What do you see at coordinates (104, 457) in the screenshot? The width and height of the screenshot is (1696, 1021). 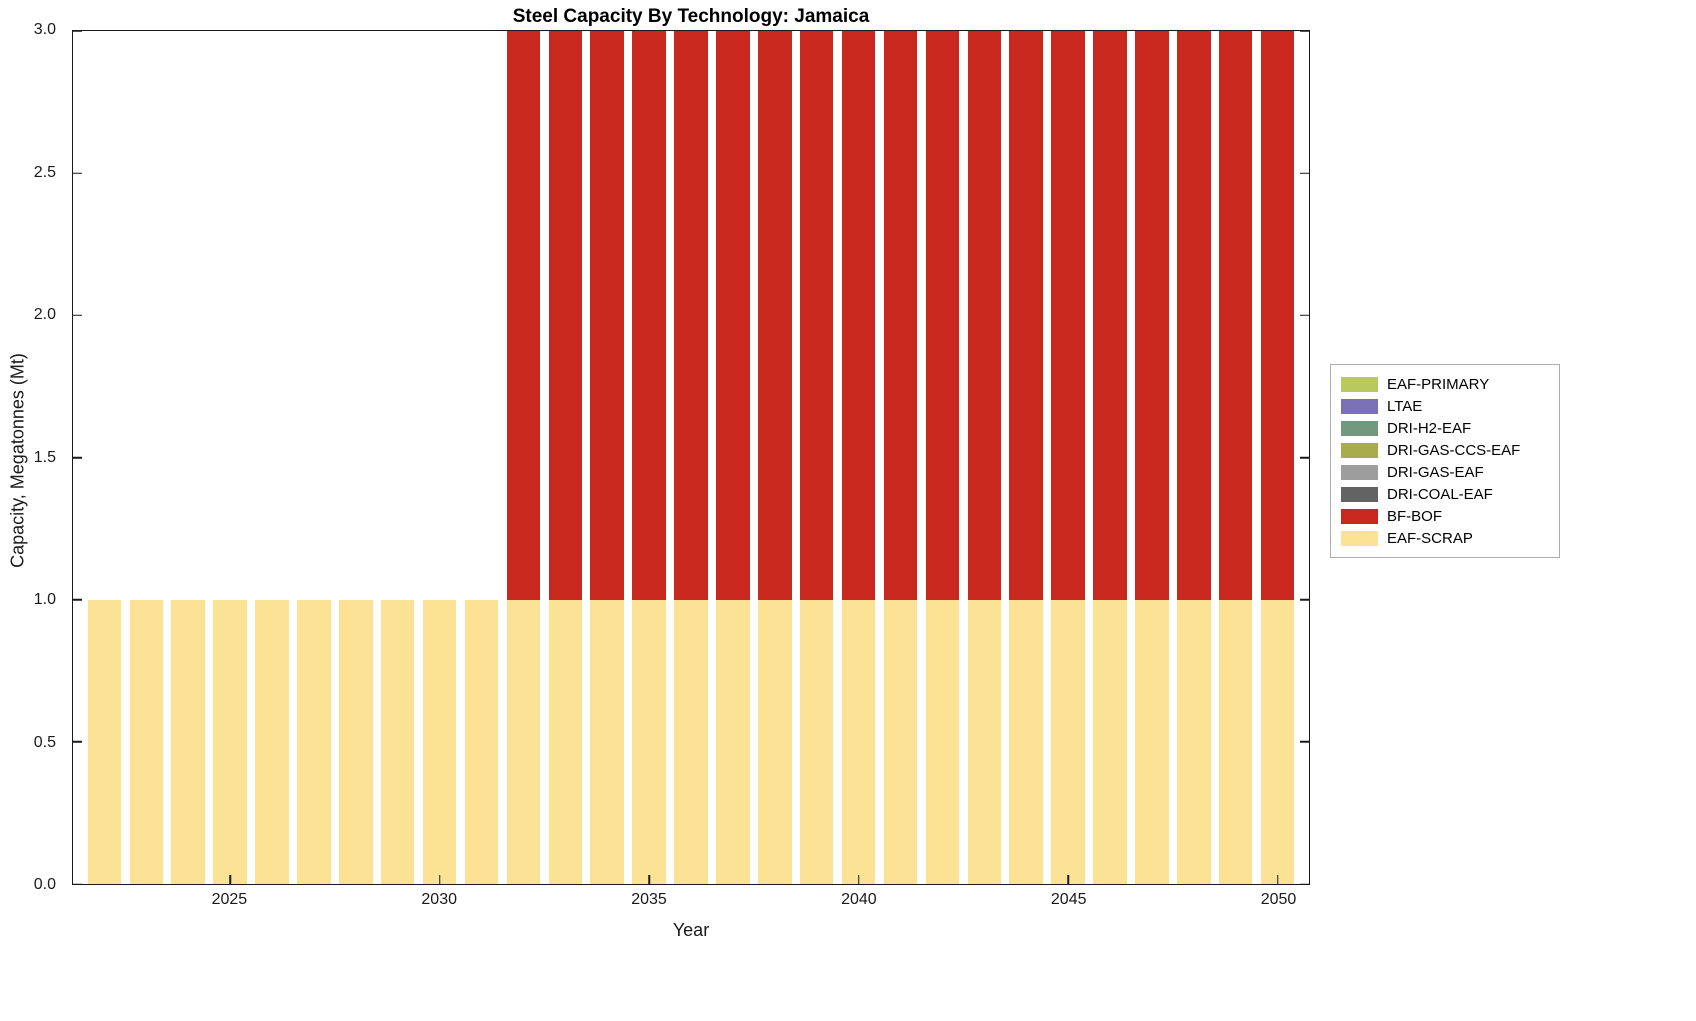 I see `bar-2022` at bounding box center [104, 457].